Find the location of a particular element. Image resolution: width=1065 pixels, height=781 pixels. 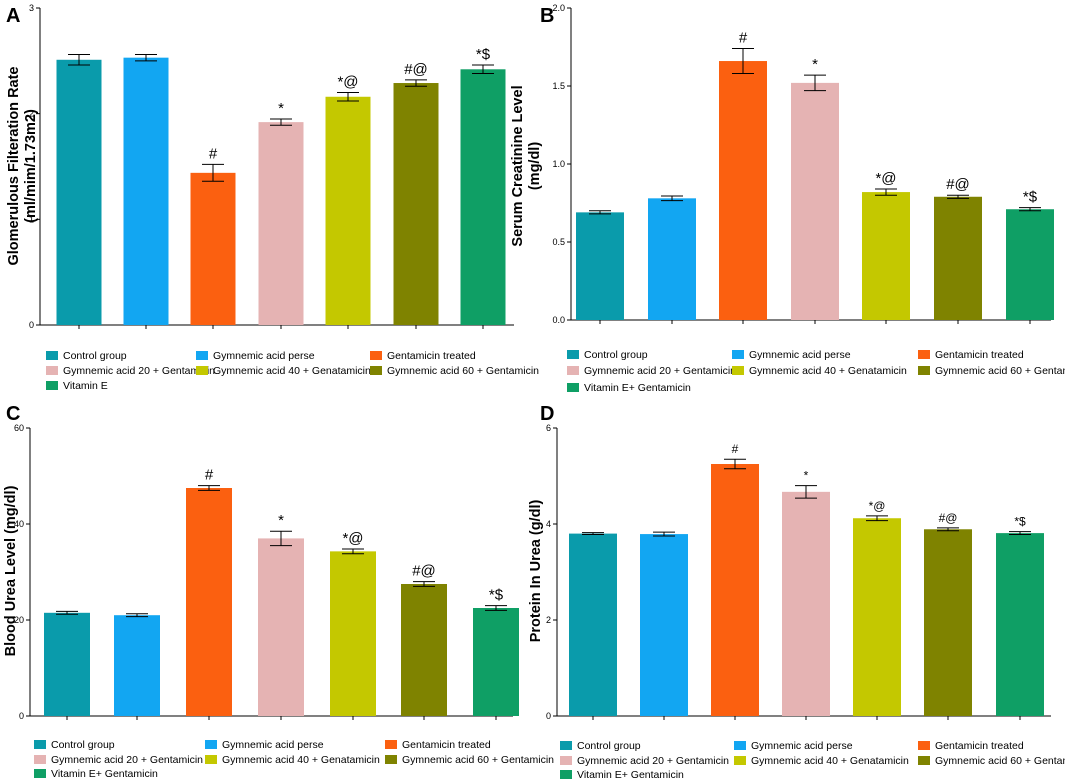

y-axis-label-line: Blood Urea Level (mg/dl) is located at coordinates (11, 570).